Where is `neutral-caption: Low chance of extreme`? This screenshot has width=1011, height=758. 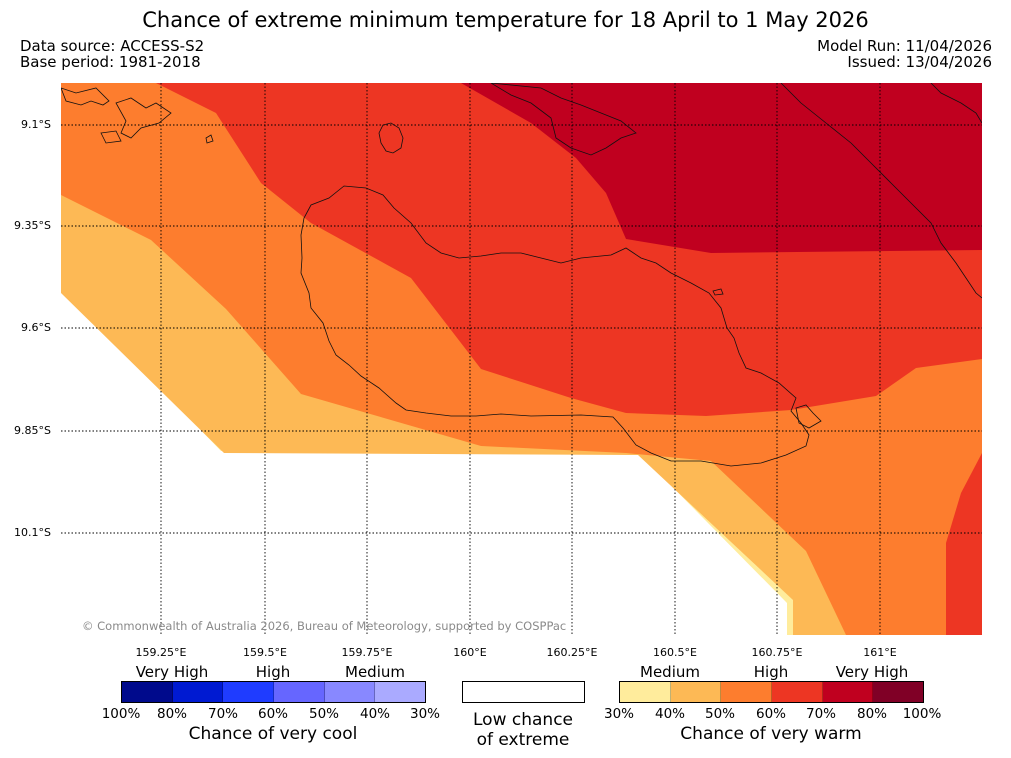
neutral-caption: Low chance of extreme is located at coordinates (523, 730).